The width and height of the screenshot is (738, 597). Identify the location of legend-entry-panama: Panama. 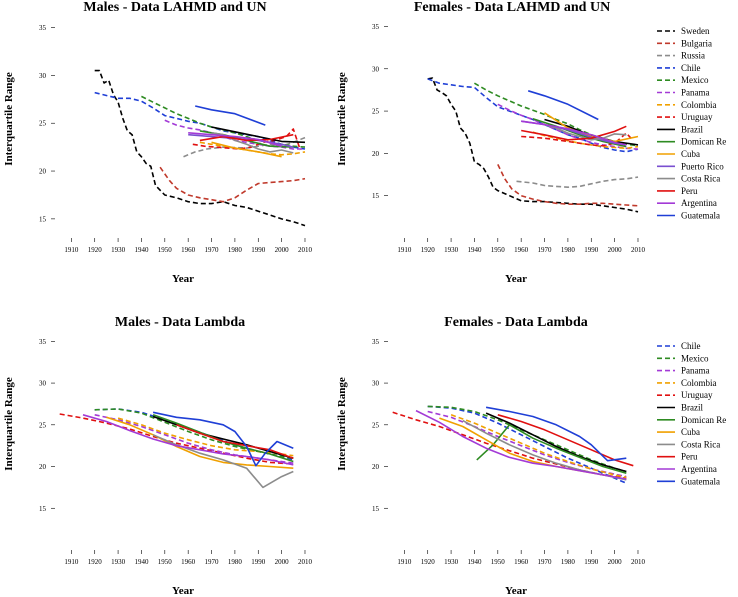
(695, 93).